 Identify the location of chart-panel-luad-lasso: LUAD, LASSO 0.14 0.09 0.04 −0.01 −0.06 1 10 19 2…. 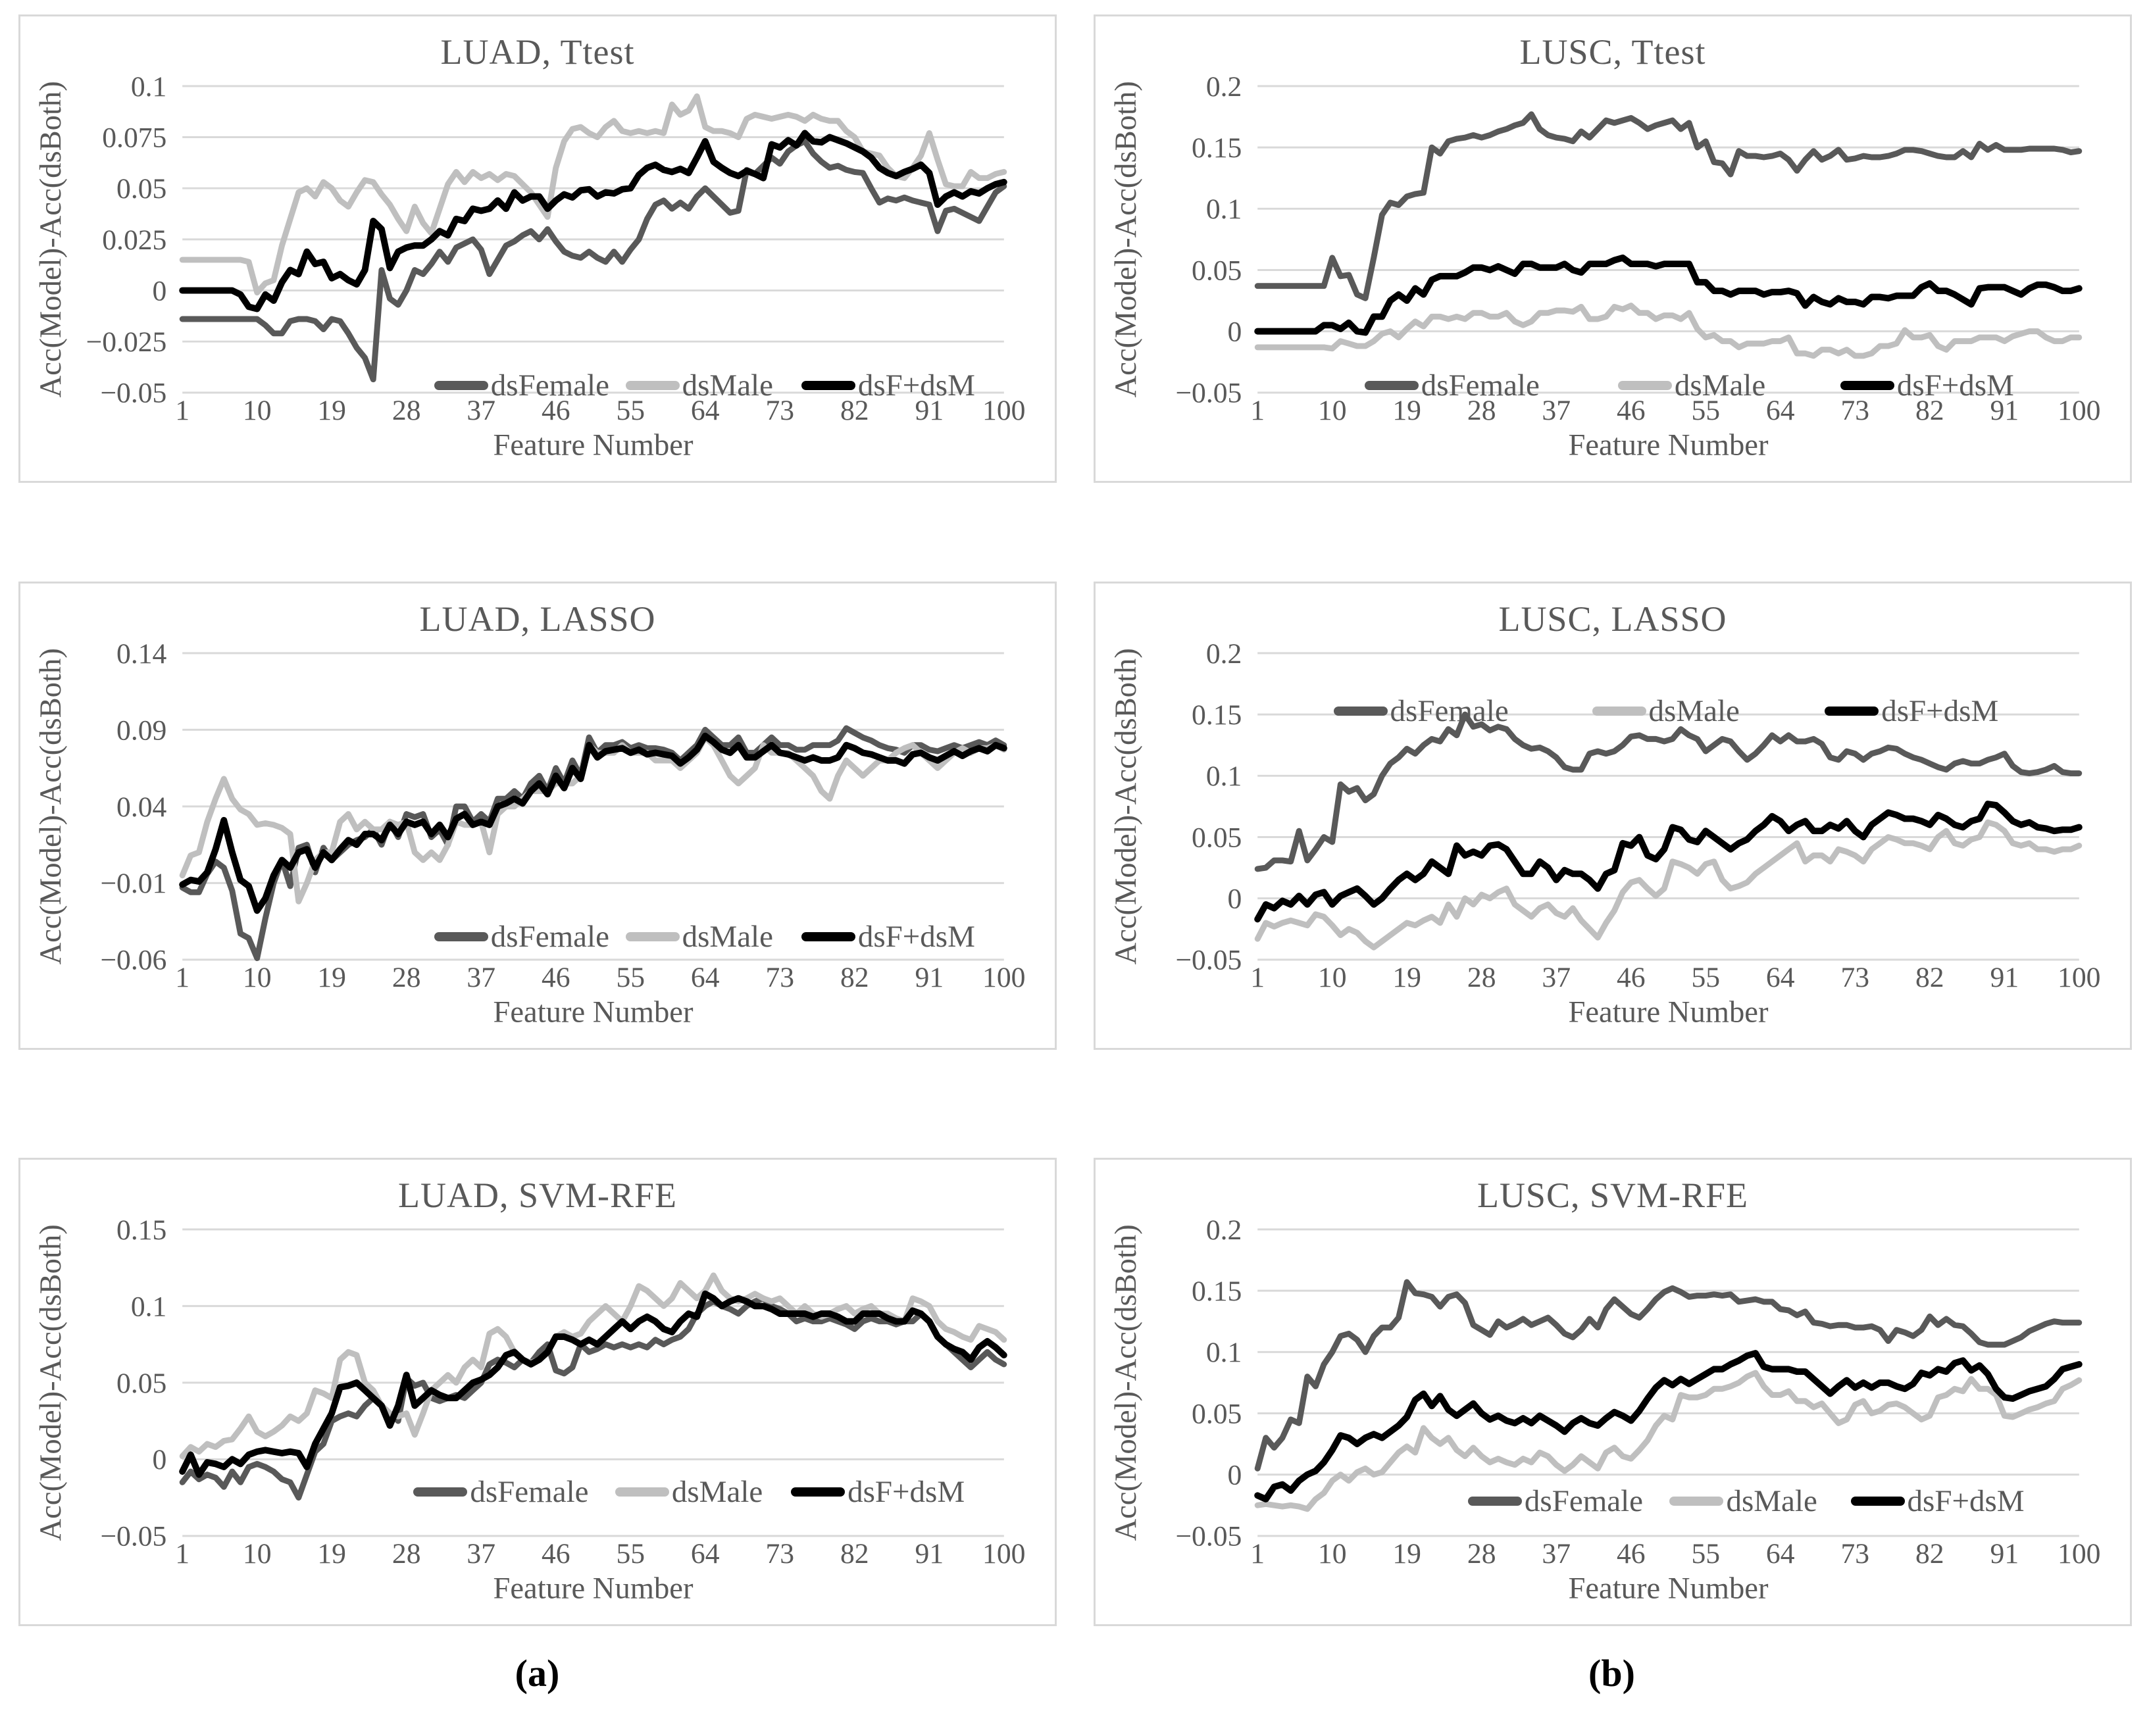
(537, 816).